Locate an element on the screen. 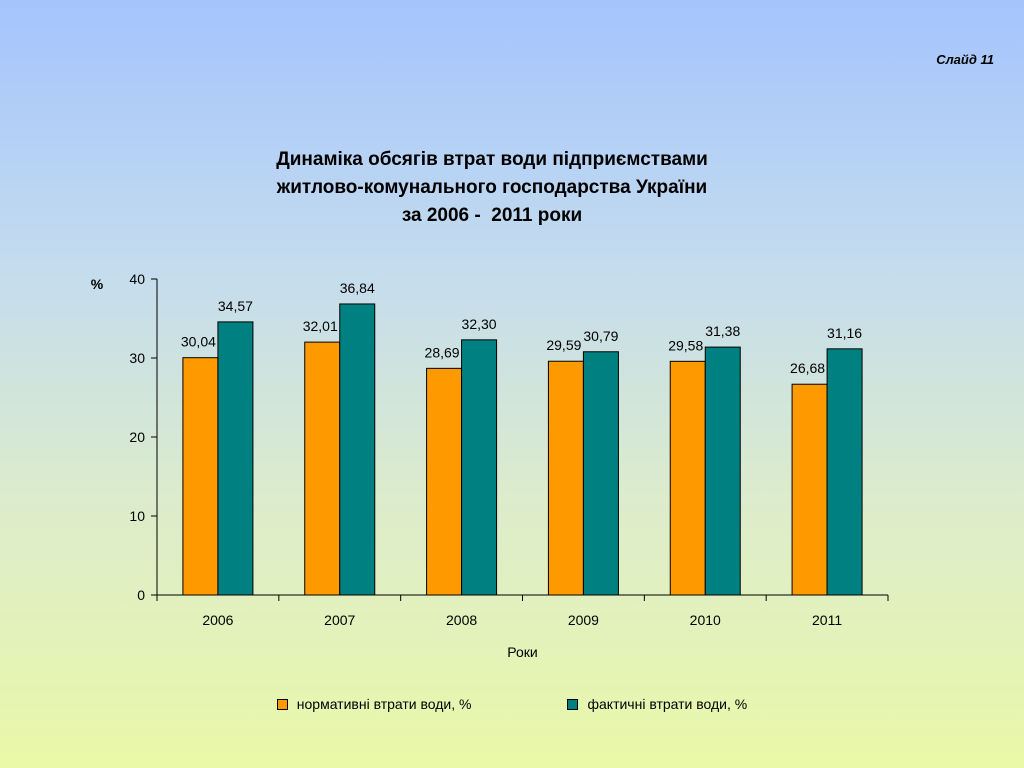 The image size is (1024, 768). x-tick-label: 2007 is located at coordinates (339, 620).